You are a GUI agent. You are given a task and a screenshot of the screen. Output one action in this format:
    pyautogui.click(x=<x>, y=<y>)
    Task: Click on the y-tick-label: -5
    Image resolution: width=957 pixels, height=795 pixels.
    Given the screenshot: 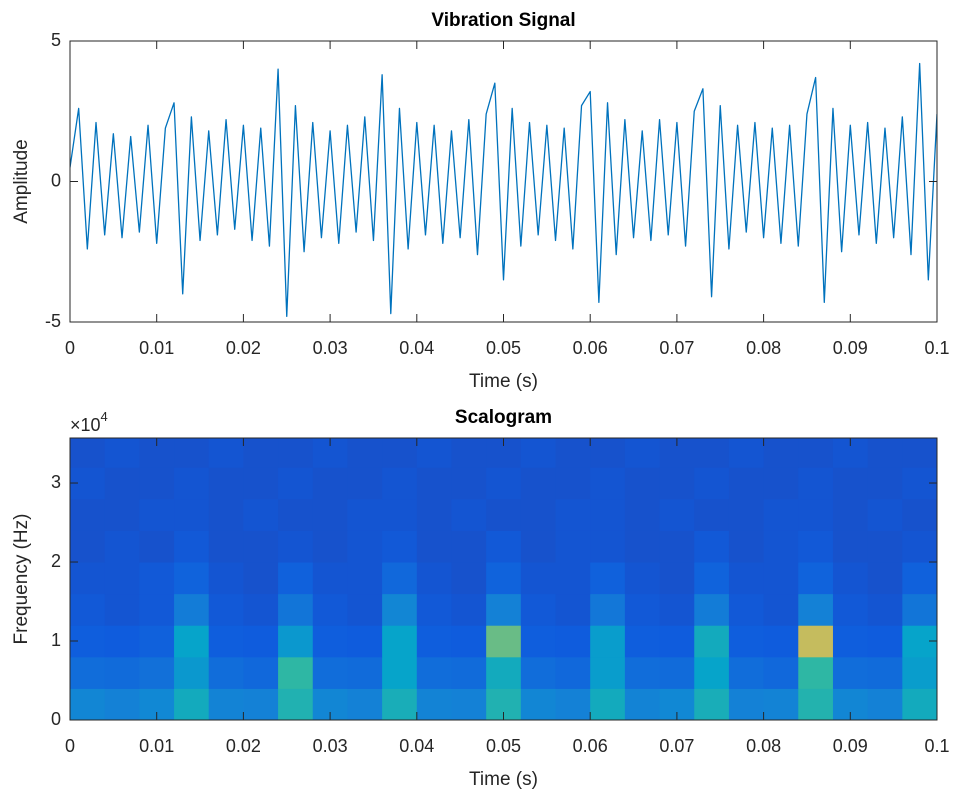 What is the action you would take?
    pyautogui.click(x=53, y=321)
    